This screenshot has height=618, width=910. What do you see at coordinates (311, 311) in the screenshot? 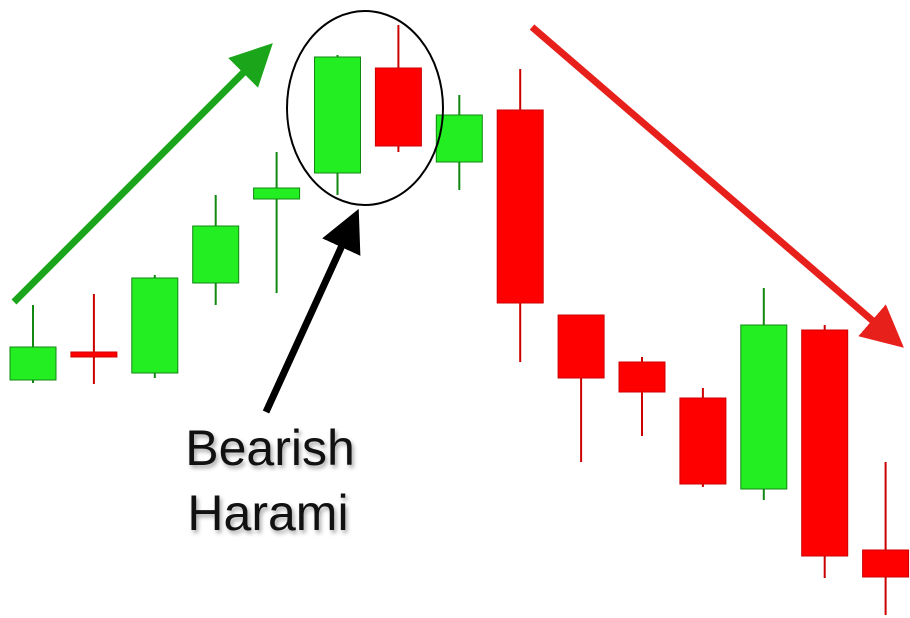
I see `pointer-arrow` at bounding box center [311, 311].